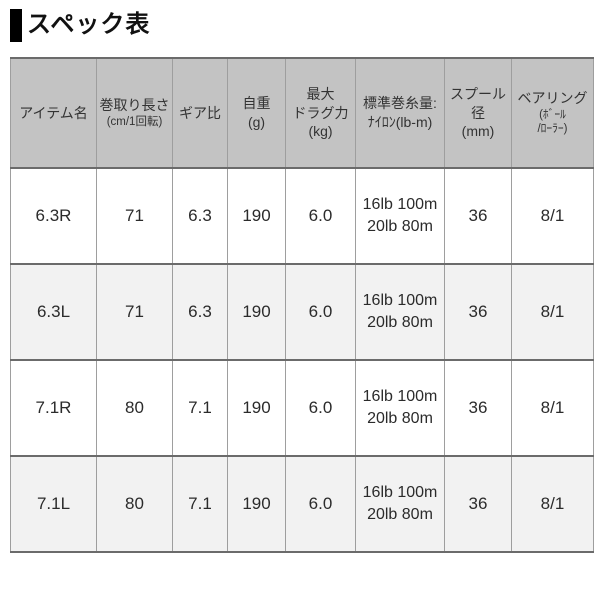  I want to click on column-header-bearings: ベアリング (ﾎﾞｰﾙ /ﾛｰﾗｰ), so click(552, 113).